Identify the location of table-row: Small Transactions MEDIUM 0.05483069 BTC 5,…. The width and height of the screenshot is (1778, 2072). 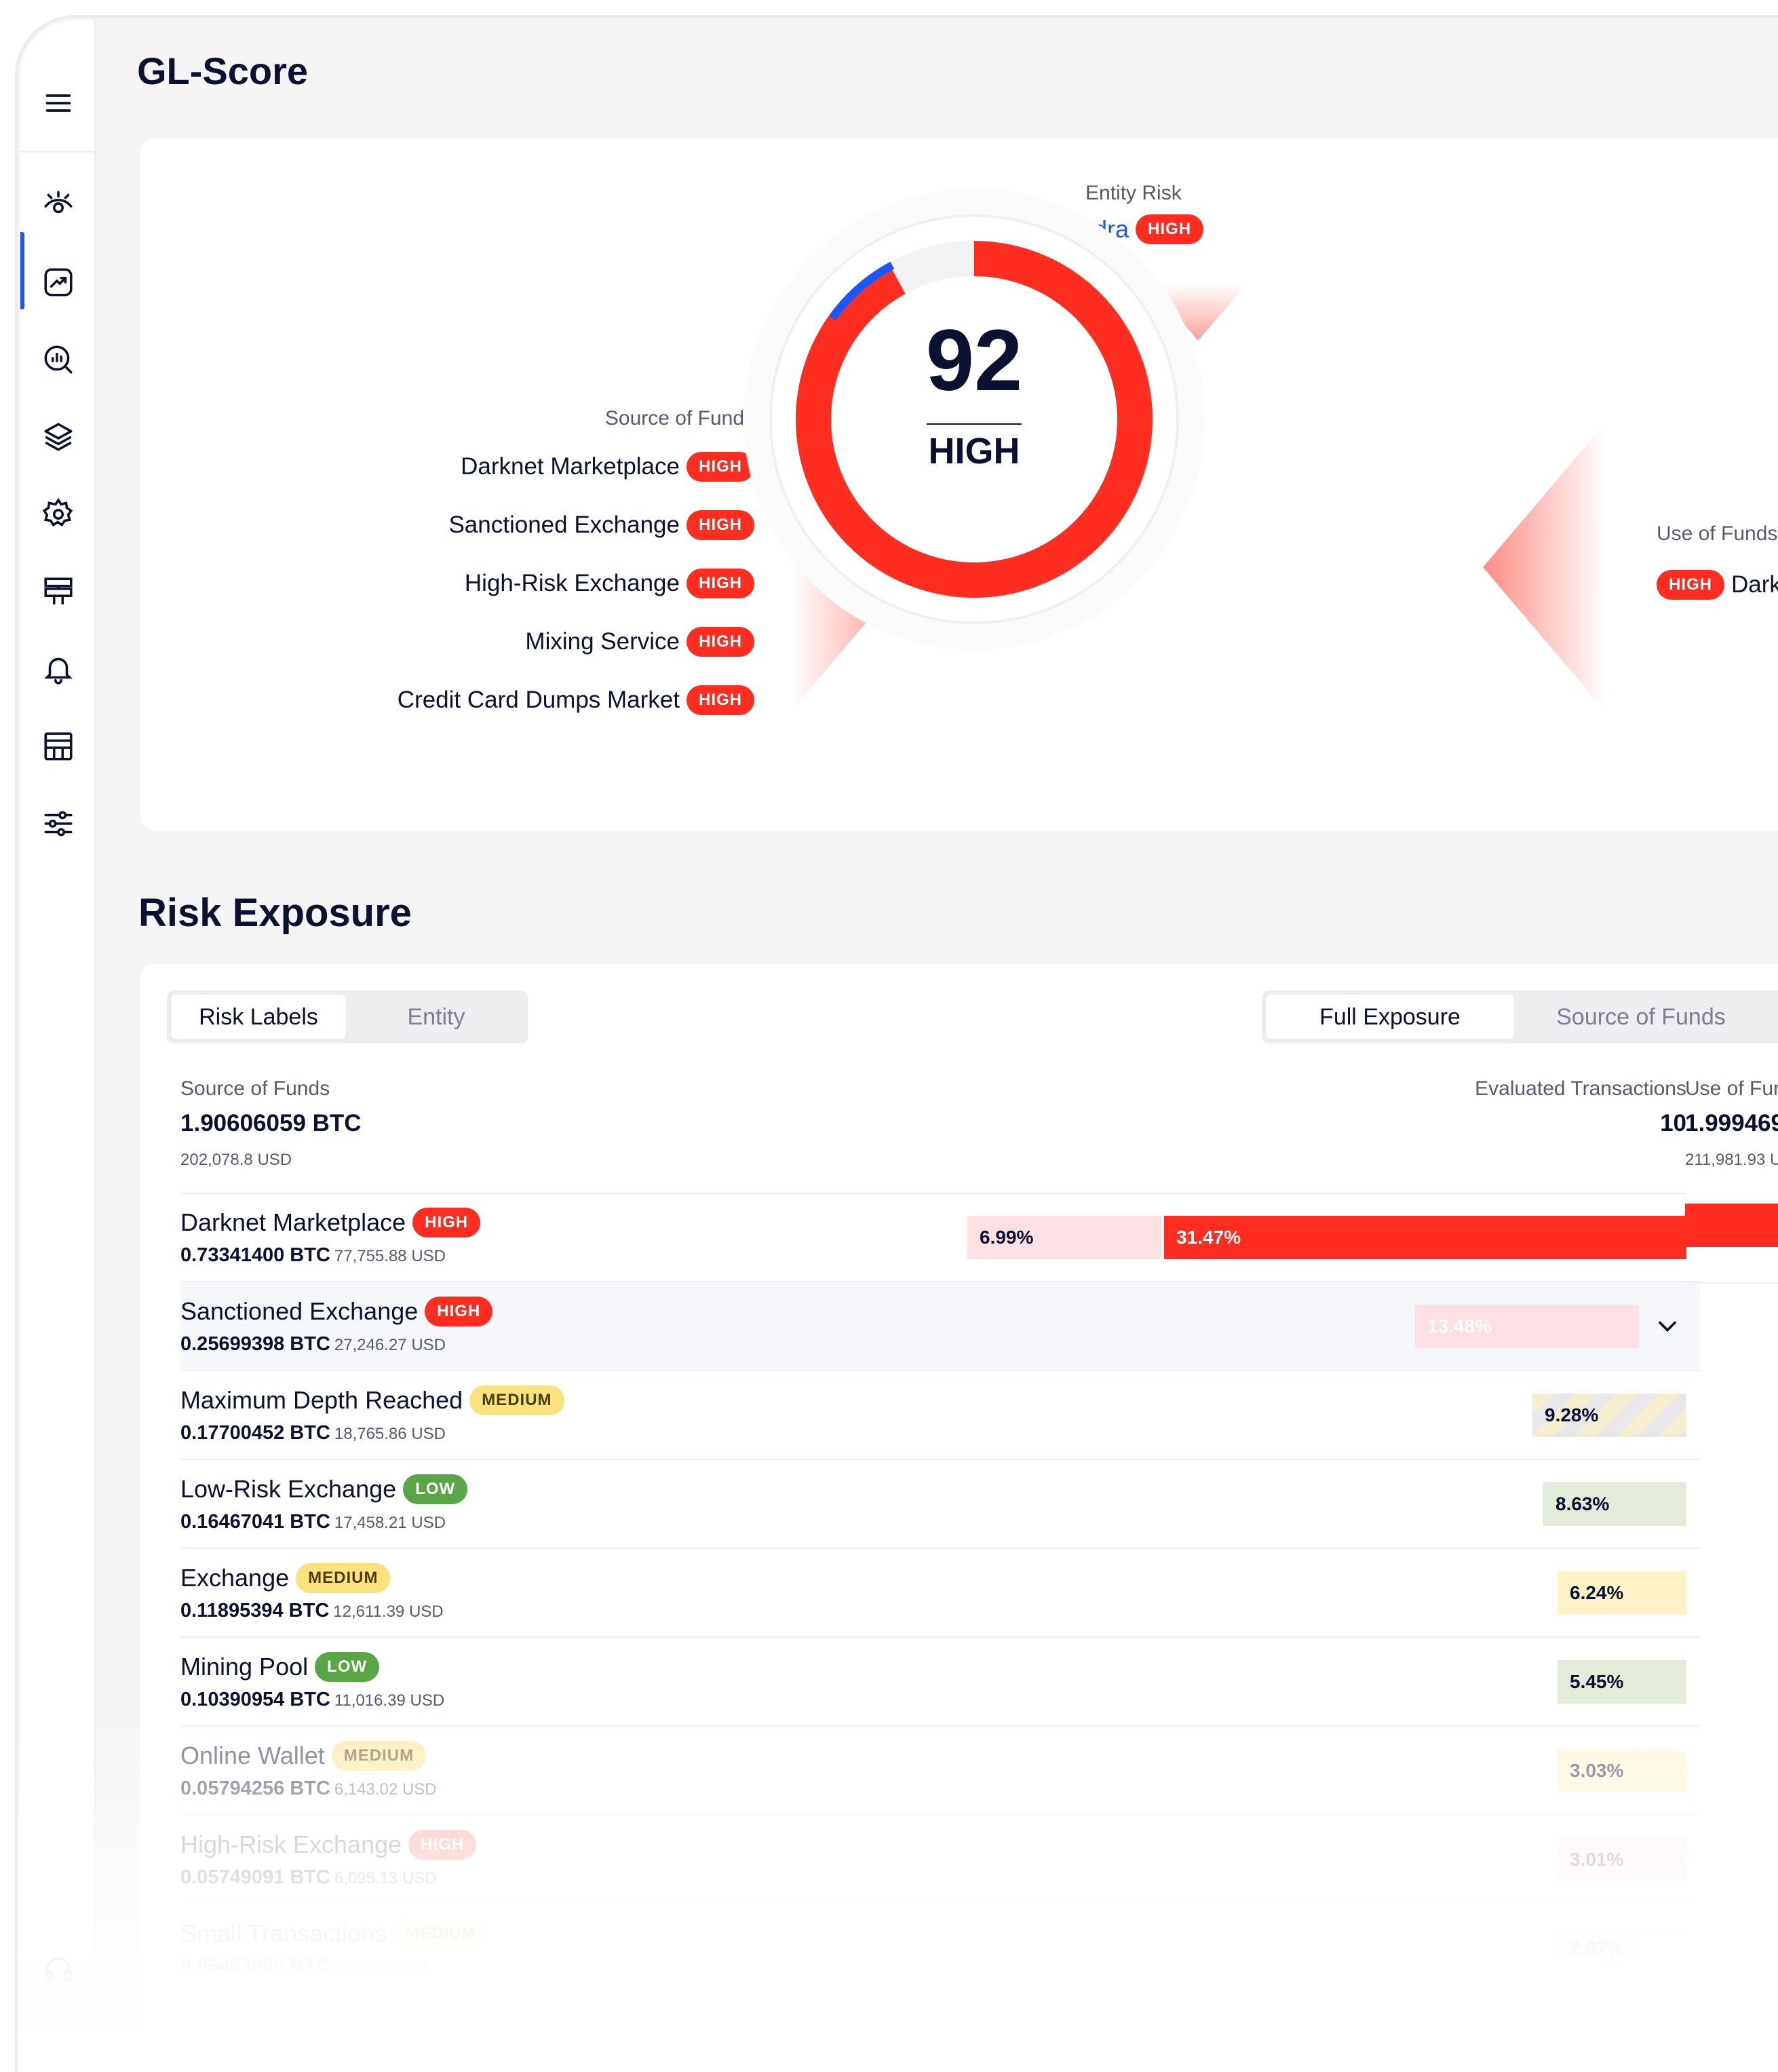
(920, 1949).